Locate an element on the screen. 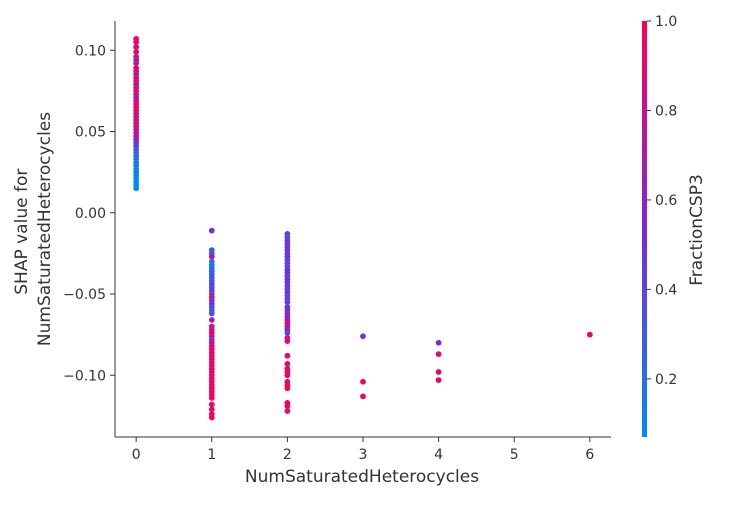  x-tick-label: 0 is located at coordinates (136, 455).